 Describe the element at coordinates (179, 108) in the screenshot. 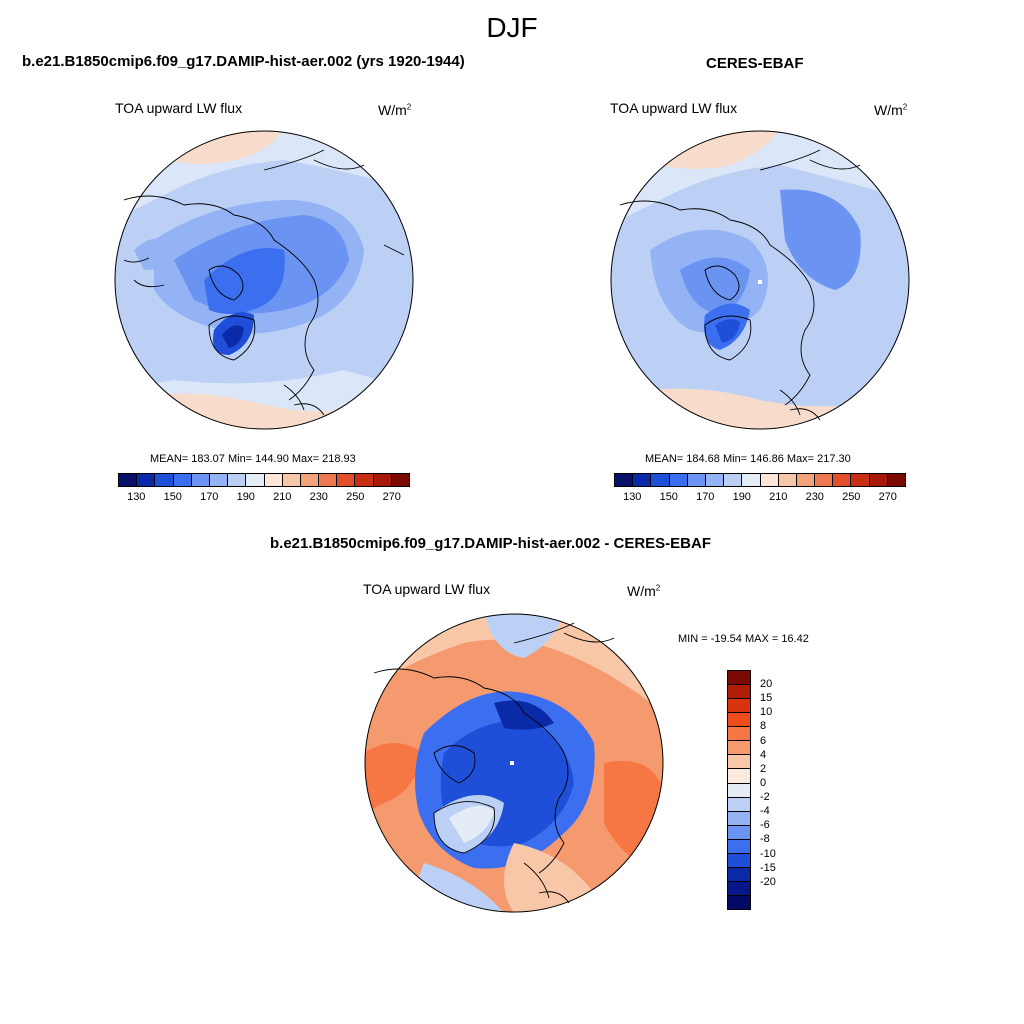

I see `panel1-variable-label: TOA upward LW flux` at that location.